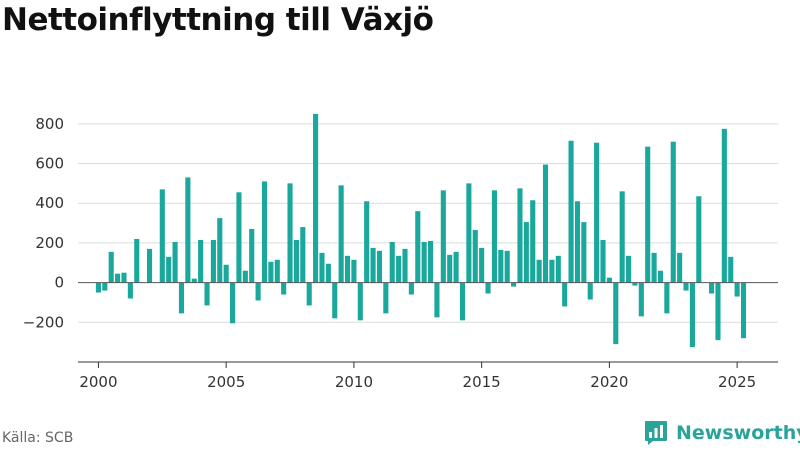 Image resolution: width=800 pixels, height=450 pixels. Describe the element at coordinates (218, 20) in the screenshot. I see `chart-title: Nettoinflyttning till Växjö` at that location.